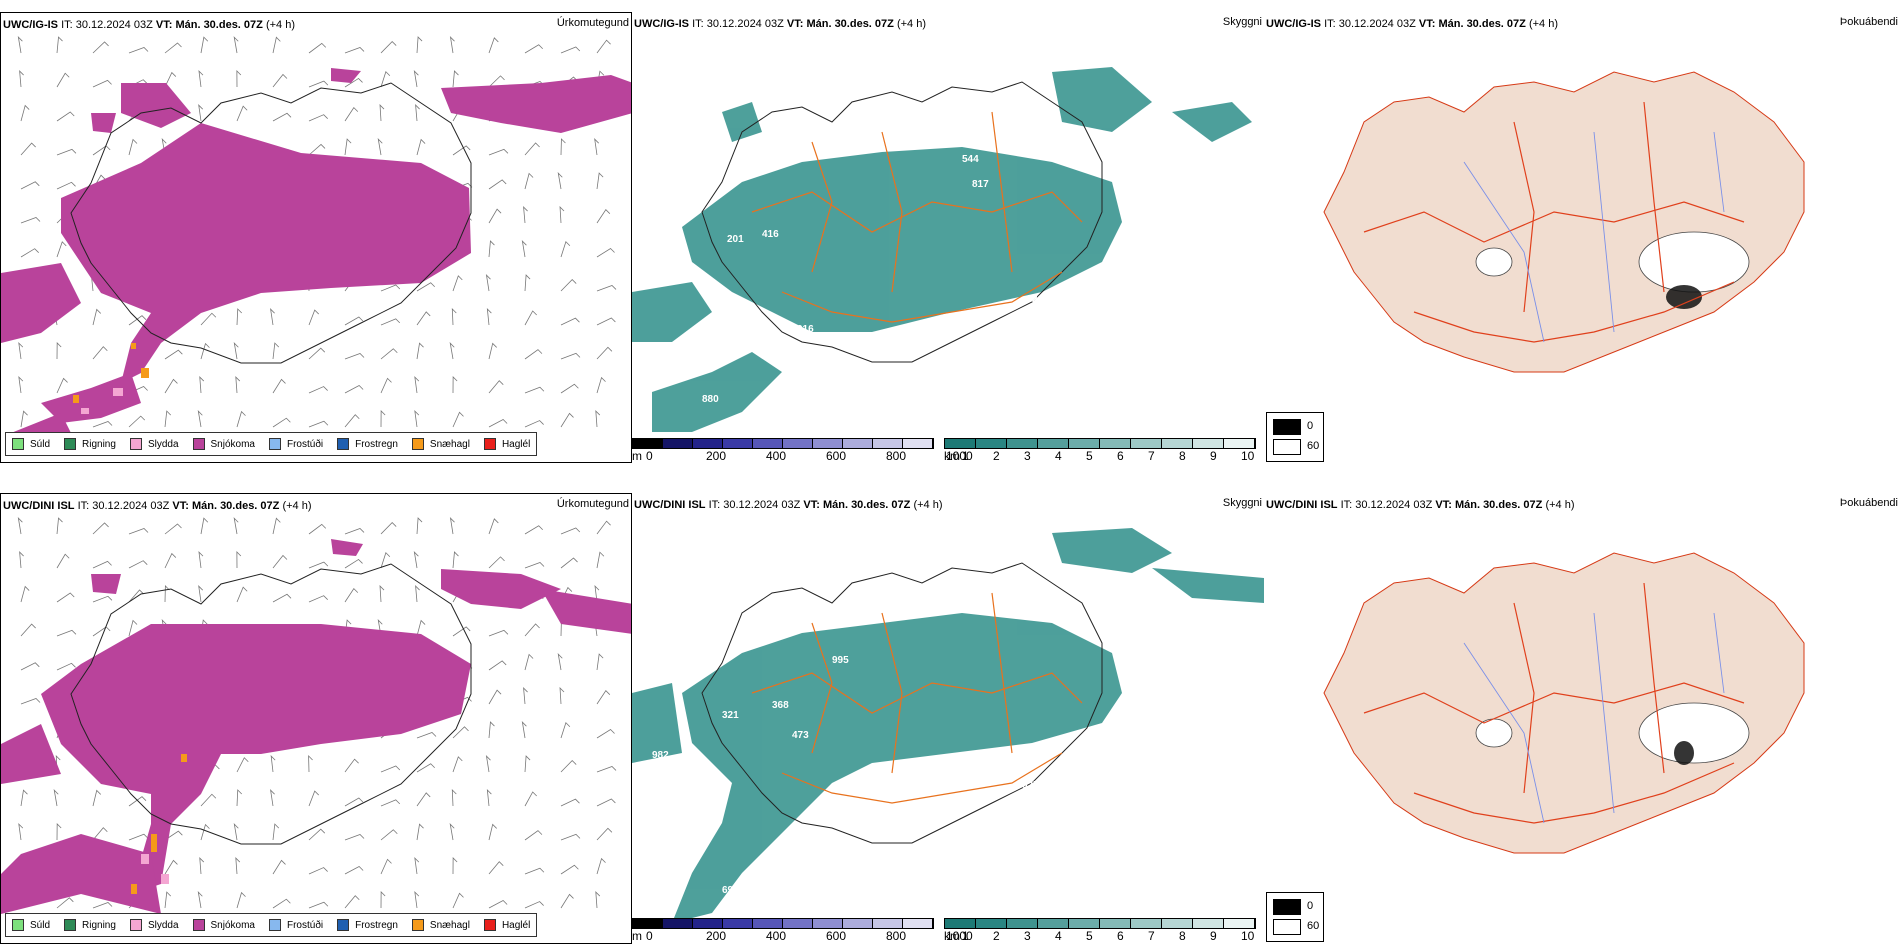 Image resolution: width=1900 pixels, height=950 pixels. What do you see at coordinates (1113, 149) in the screenshot?
I see `visibility-point-label: 88` at bounding box center [1113, 149].